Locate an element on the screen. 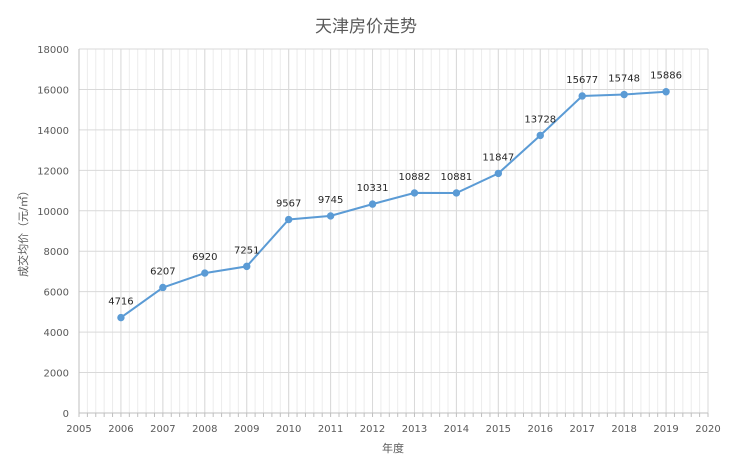 The image size is (733, 475). x-tick-label: 2020 is located at coordinates (707, 429).